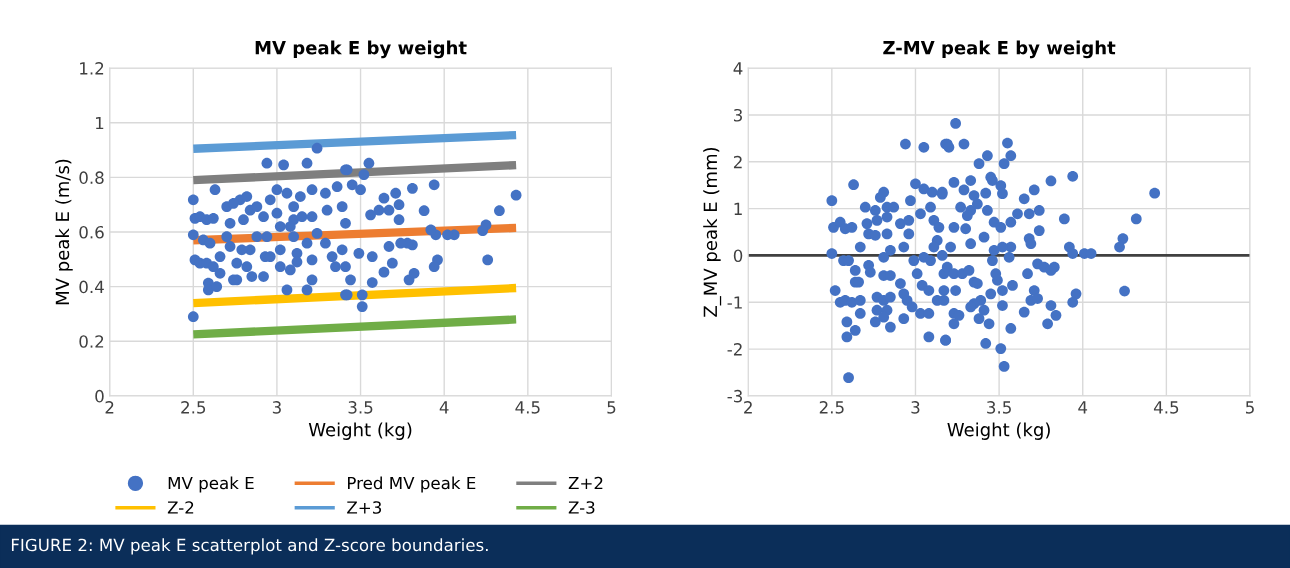  Describe the element at coordinates (712, 232) in the screenshot. I see `y-axis-title: Z_MV peak E (mm)` at that location.